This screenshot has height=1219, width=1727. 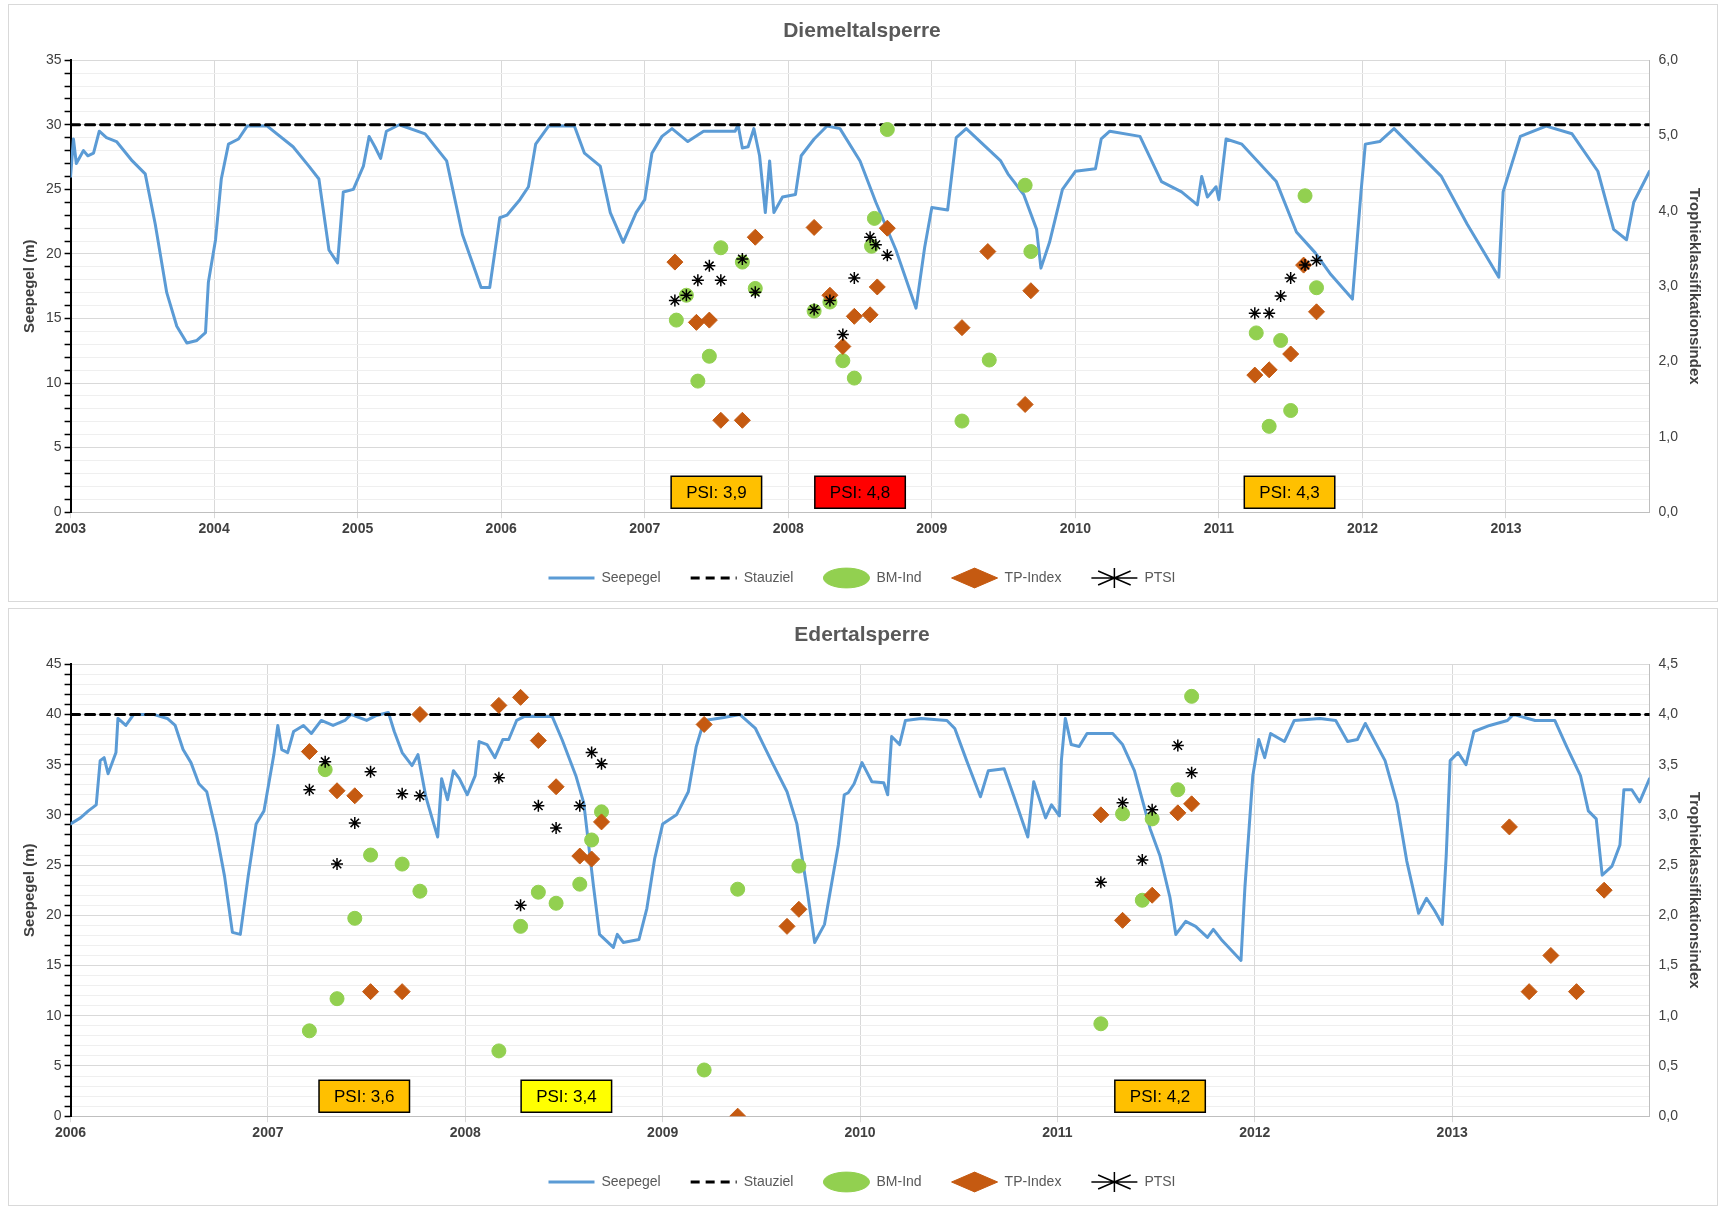 What do you see at coordinates (53, 713) in the screenshot?
I see `y-tick-label: 40` at bounding box center [53, 713].